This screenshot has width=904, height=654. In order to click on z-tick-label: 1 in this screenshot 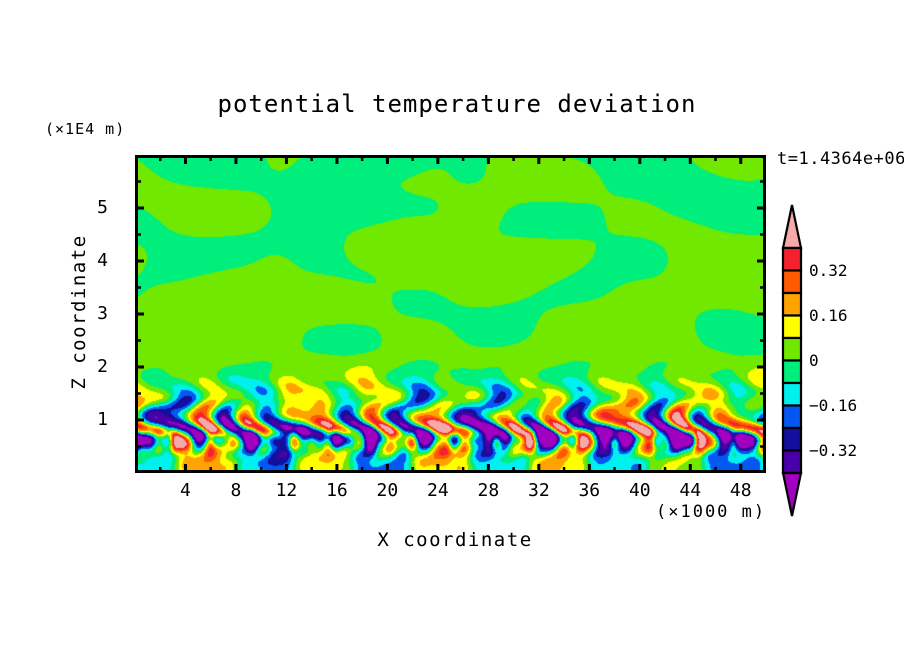, I will do `click(102, 419)`.